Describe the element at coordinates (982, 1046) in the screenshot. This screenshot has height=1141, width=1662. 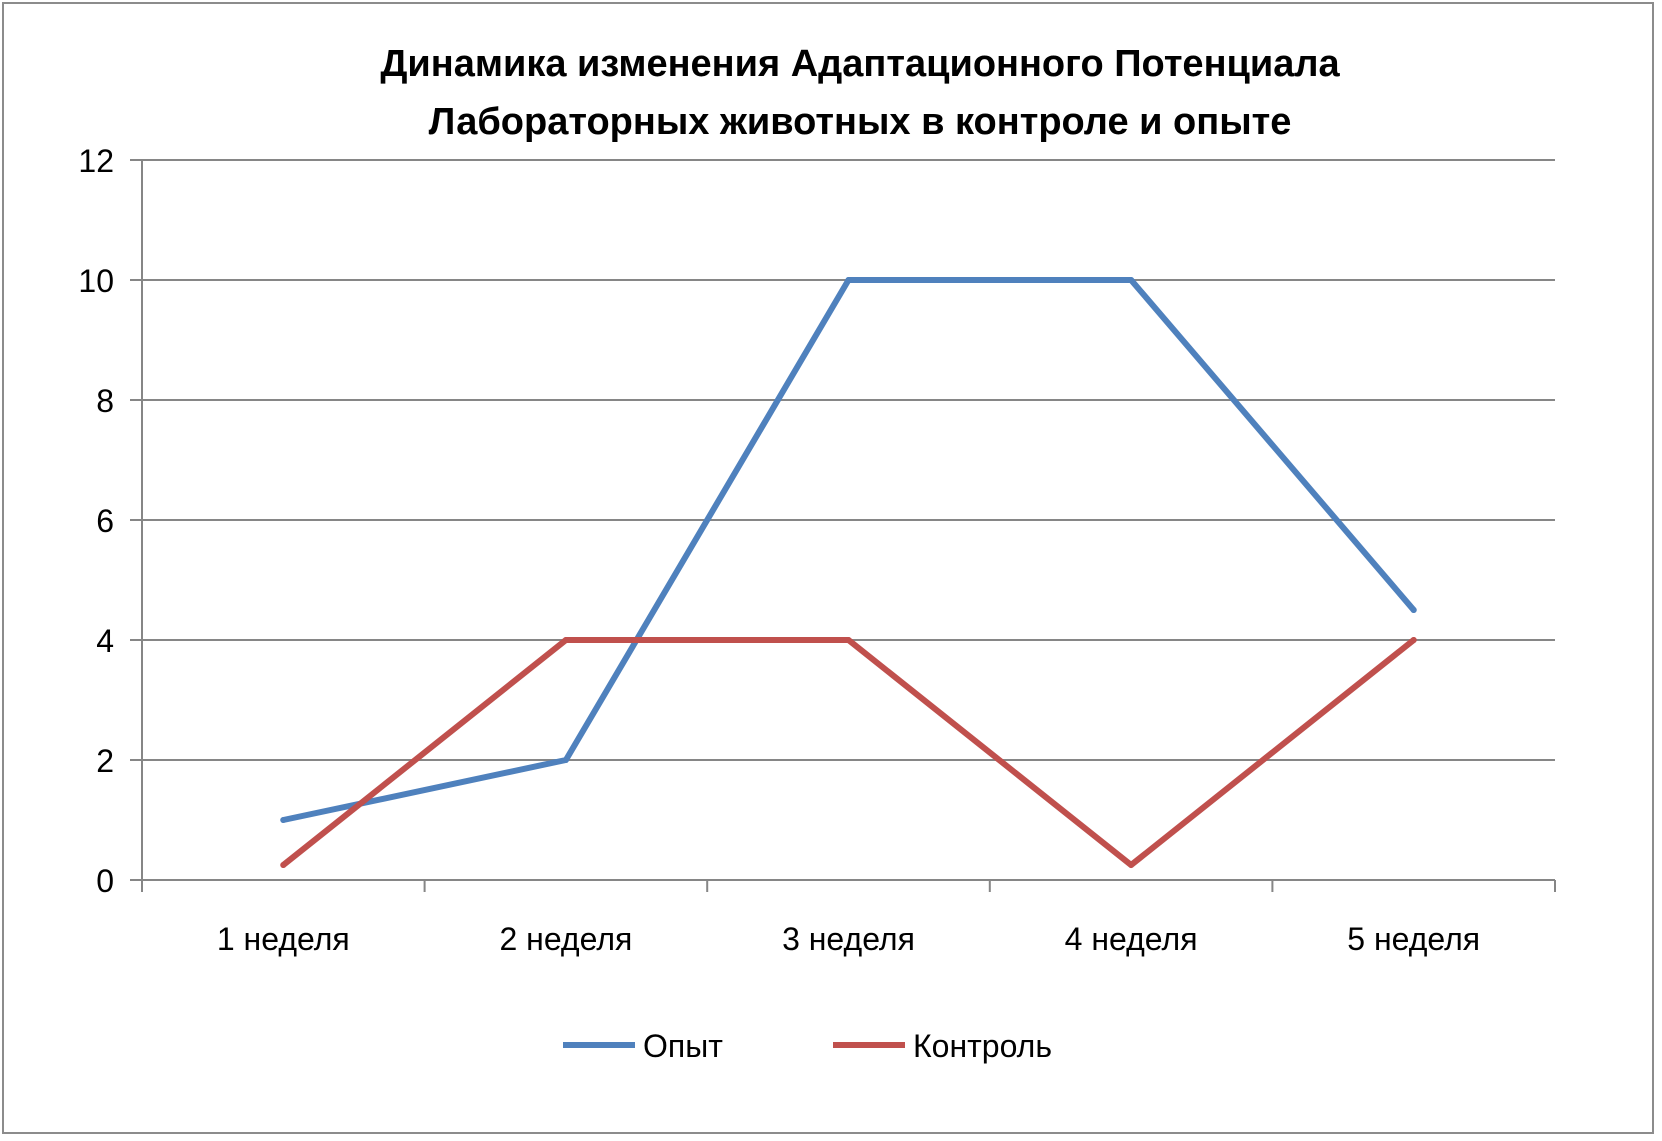
I see `legend-label-kontrol: Контроль` at that location.